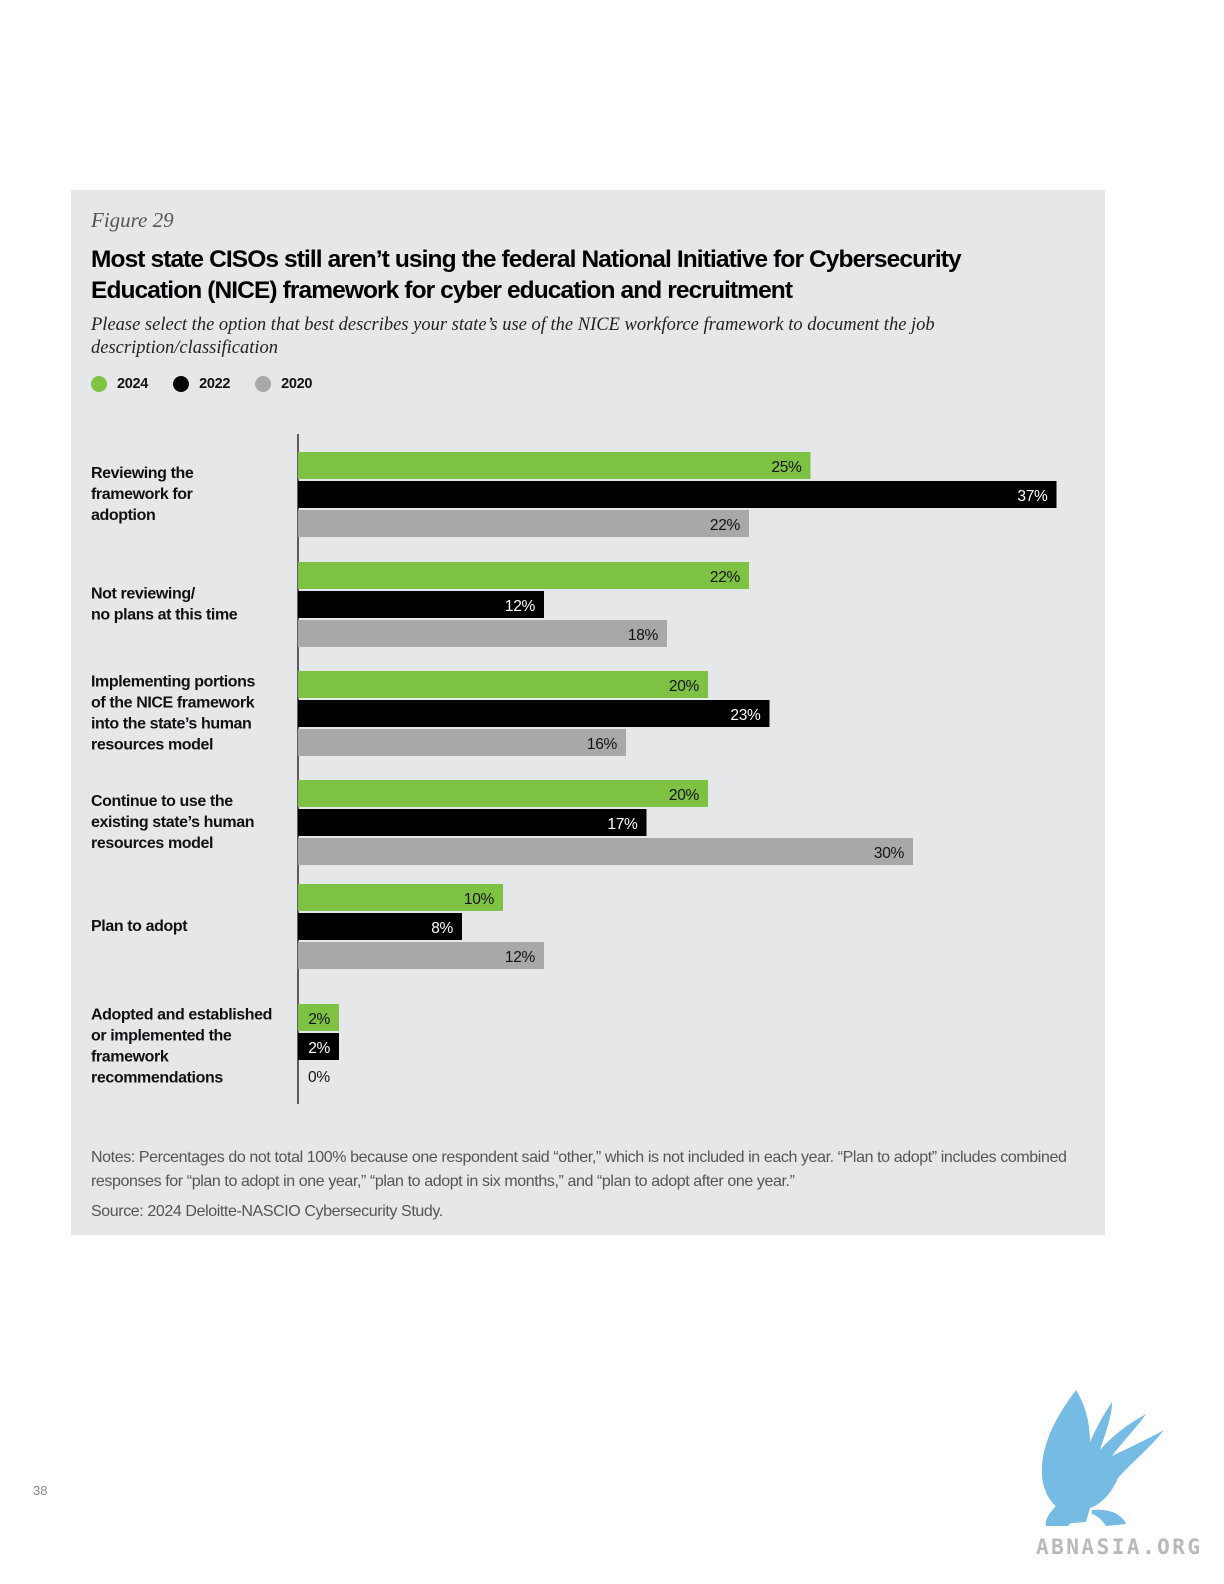  What do you see at coordinates (1102, 1458) in the screenshot?
I see `griffin-icon` at bounding box center [1102, 1458].